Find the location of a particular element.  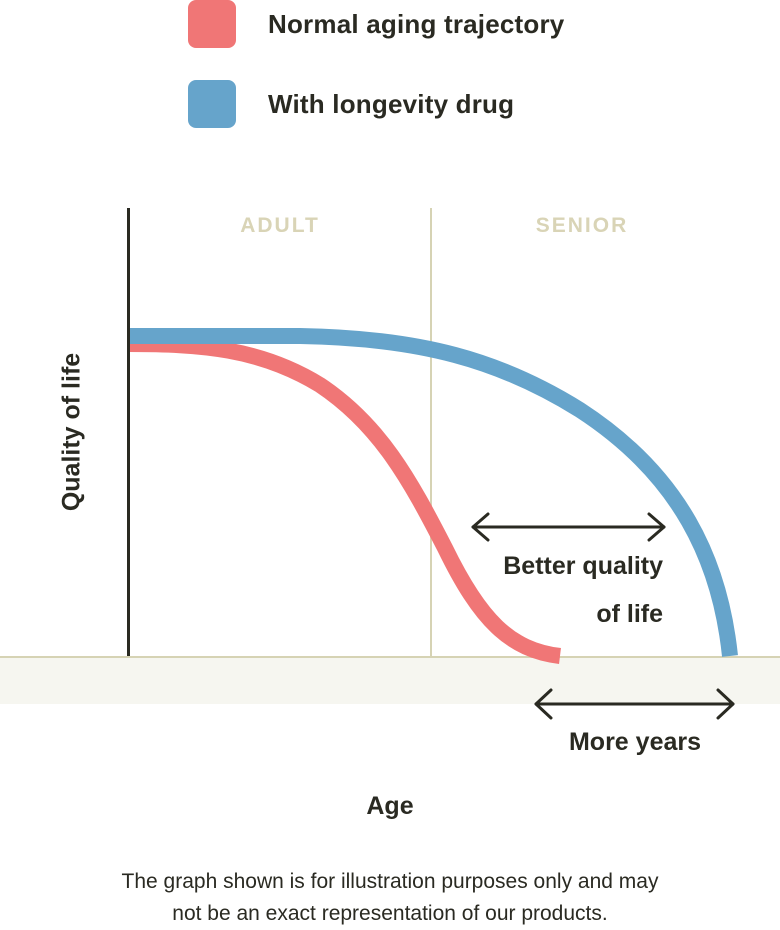

legend-item-normal: Normal aging trajectory is located at coordinates (376, 24).